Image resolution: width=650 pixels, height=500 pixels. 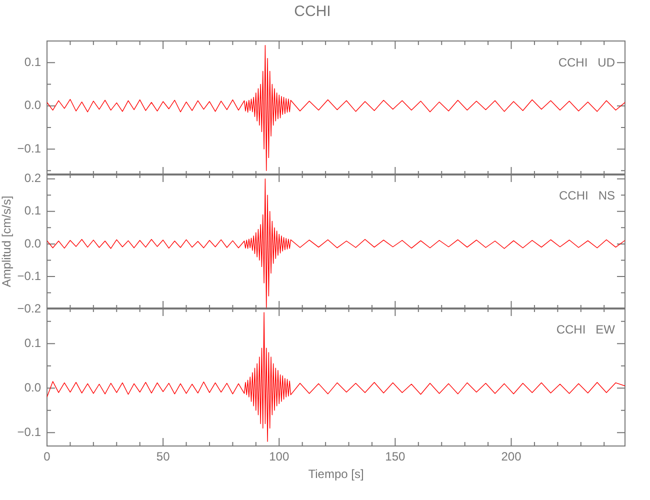 I want to click on y-tick-label: −0.2, so click(x=29, y=308).